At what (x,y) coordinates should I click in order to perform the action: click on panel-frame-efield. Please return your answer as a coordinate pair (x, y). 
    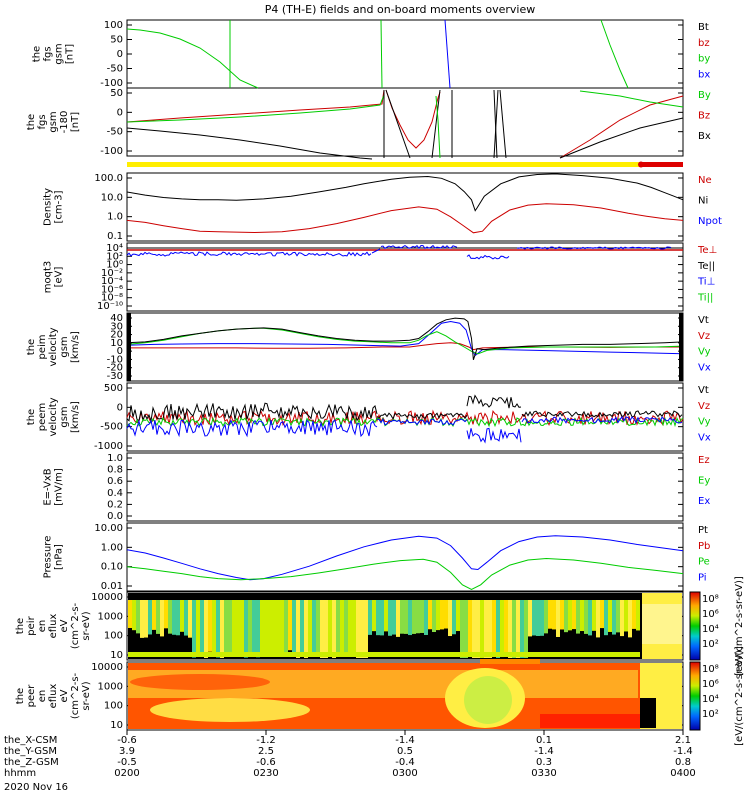
    Looking at the image, I should click on (405, 487).